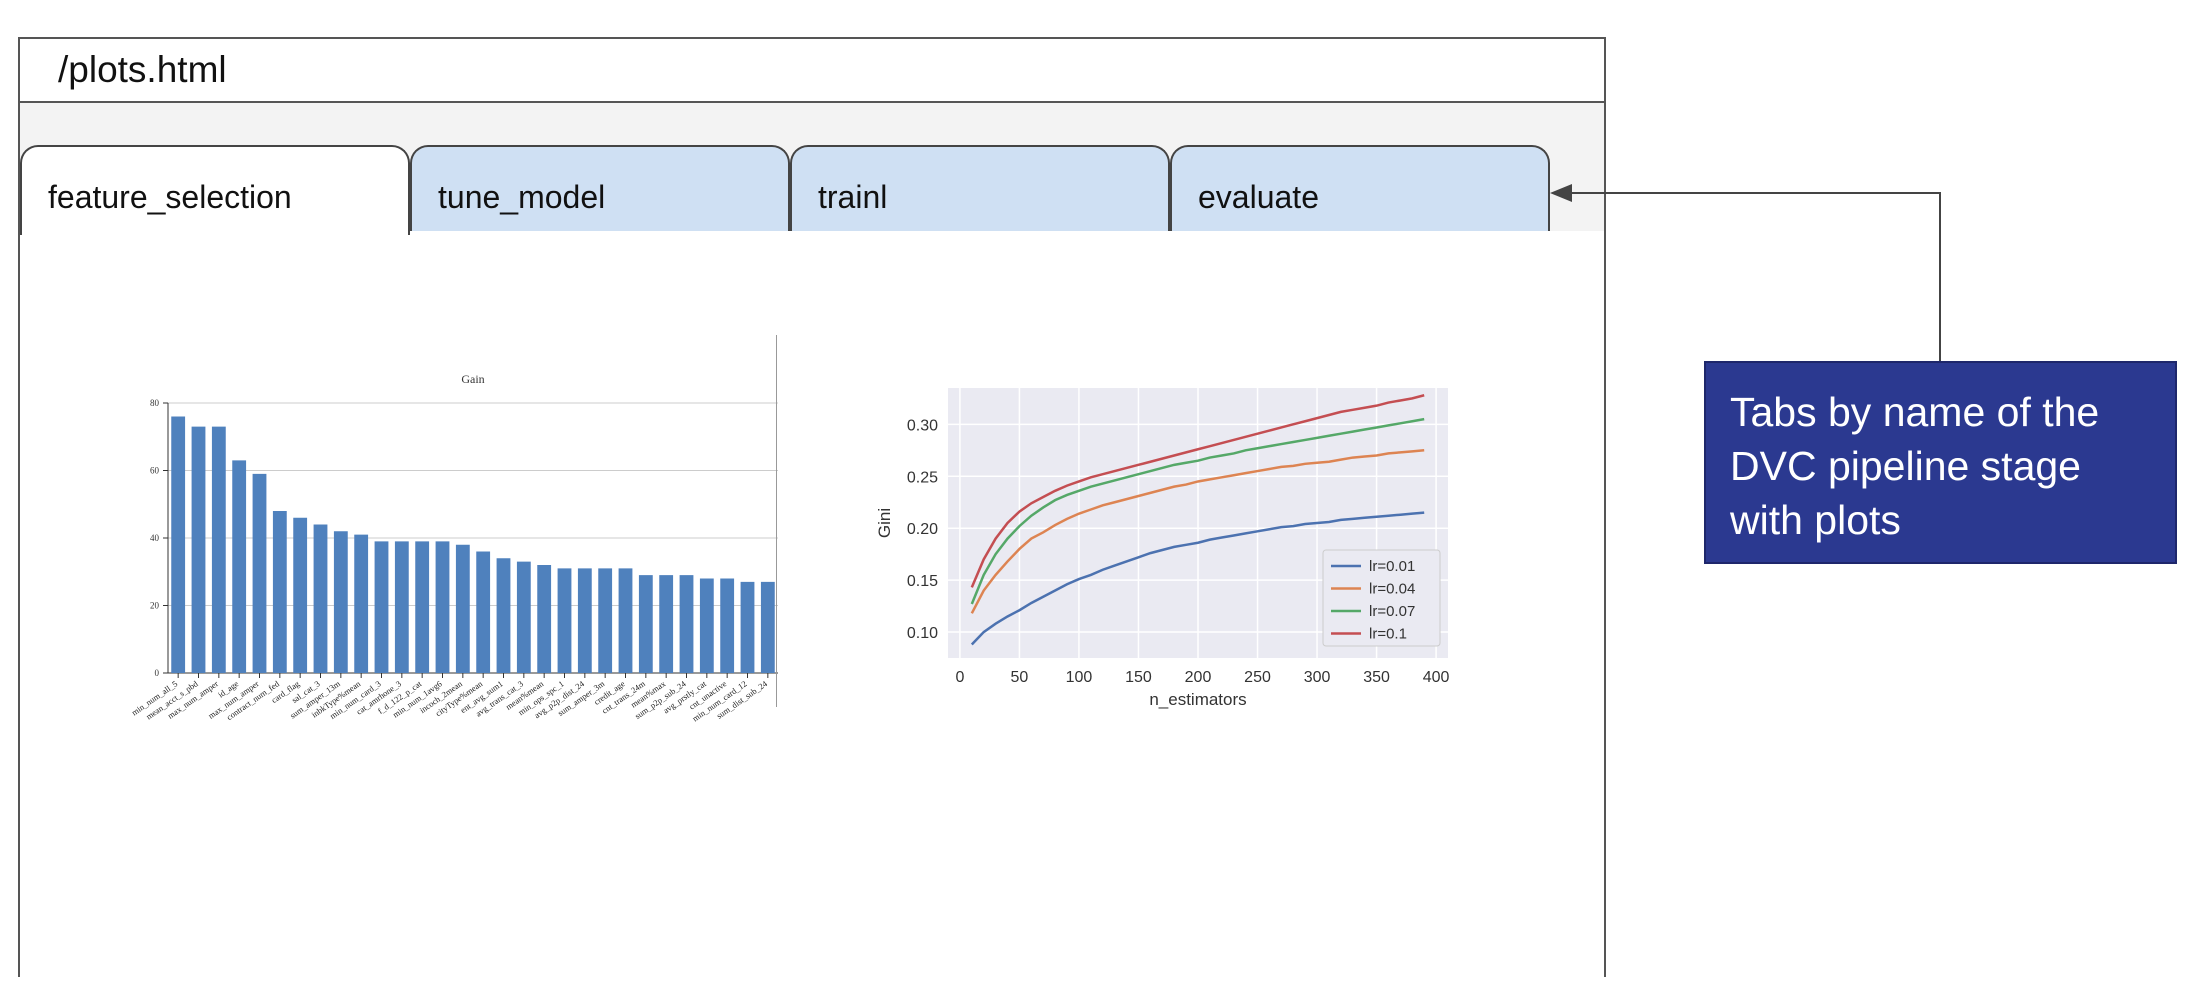  What do you see at coordinates (1436, 677) in the screenshot?
I see `x-tick-label: 400` at bounding box center [1436, 677].